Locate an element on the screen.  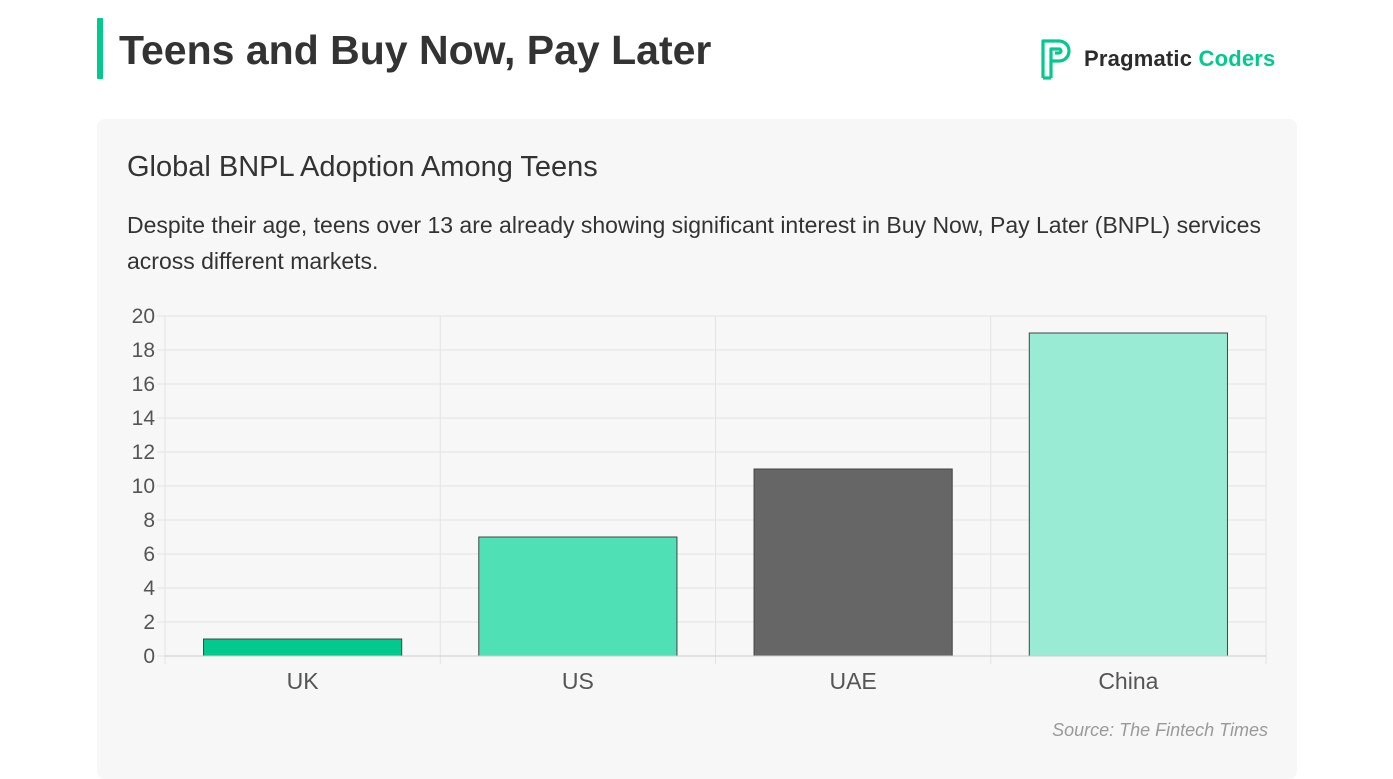
x-tick-label: UAE is located at coordinates (852, 681).